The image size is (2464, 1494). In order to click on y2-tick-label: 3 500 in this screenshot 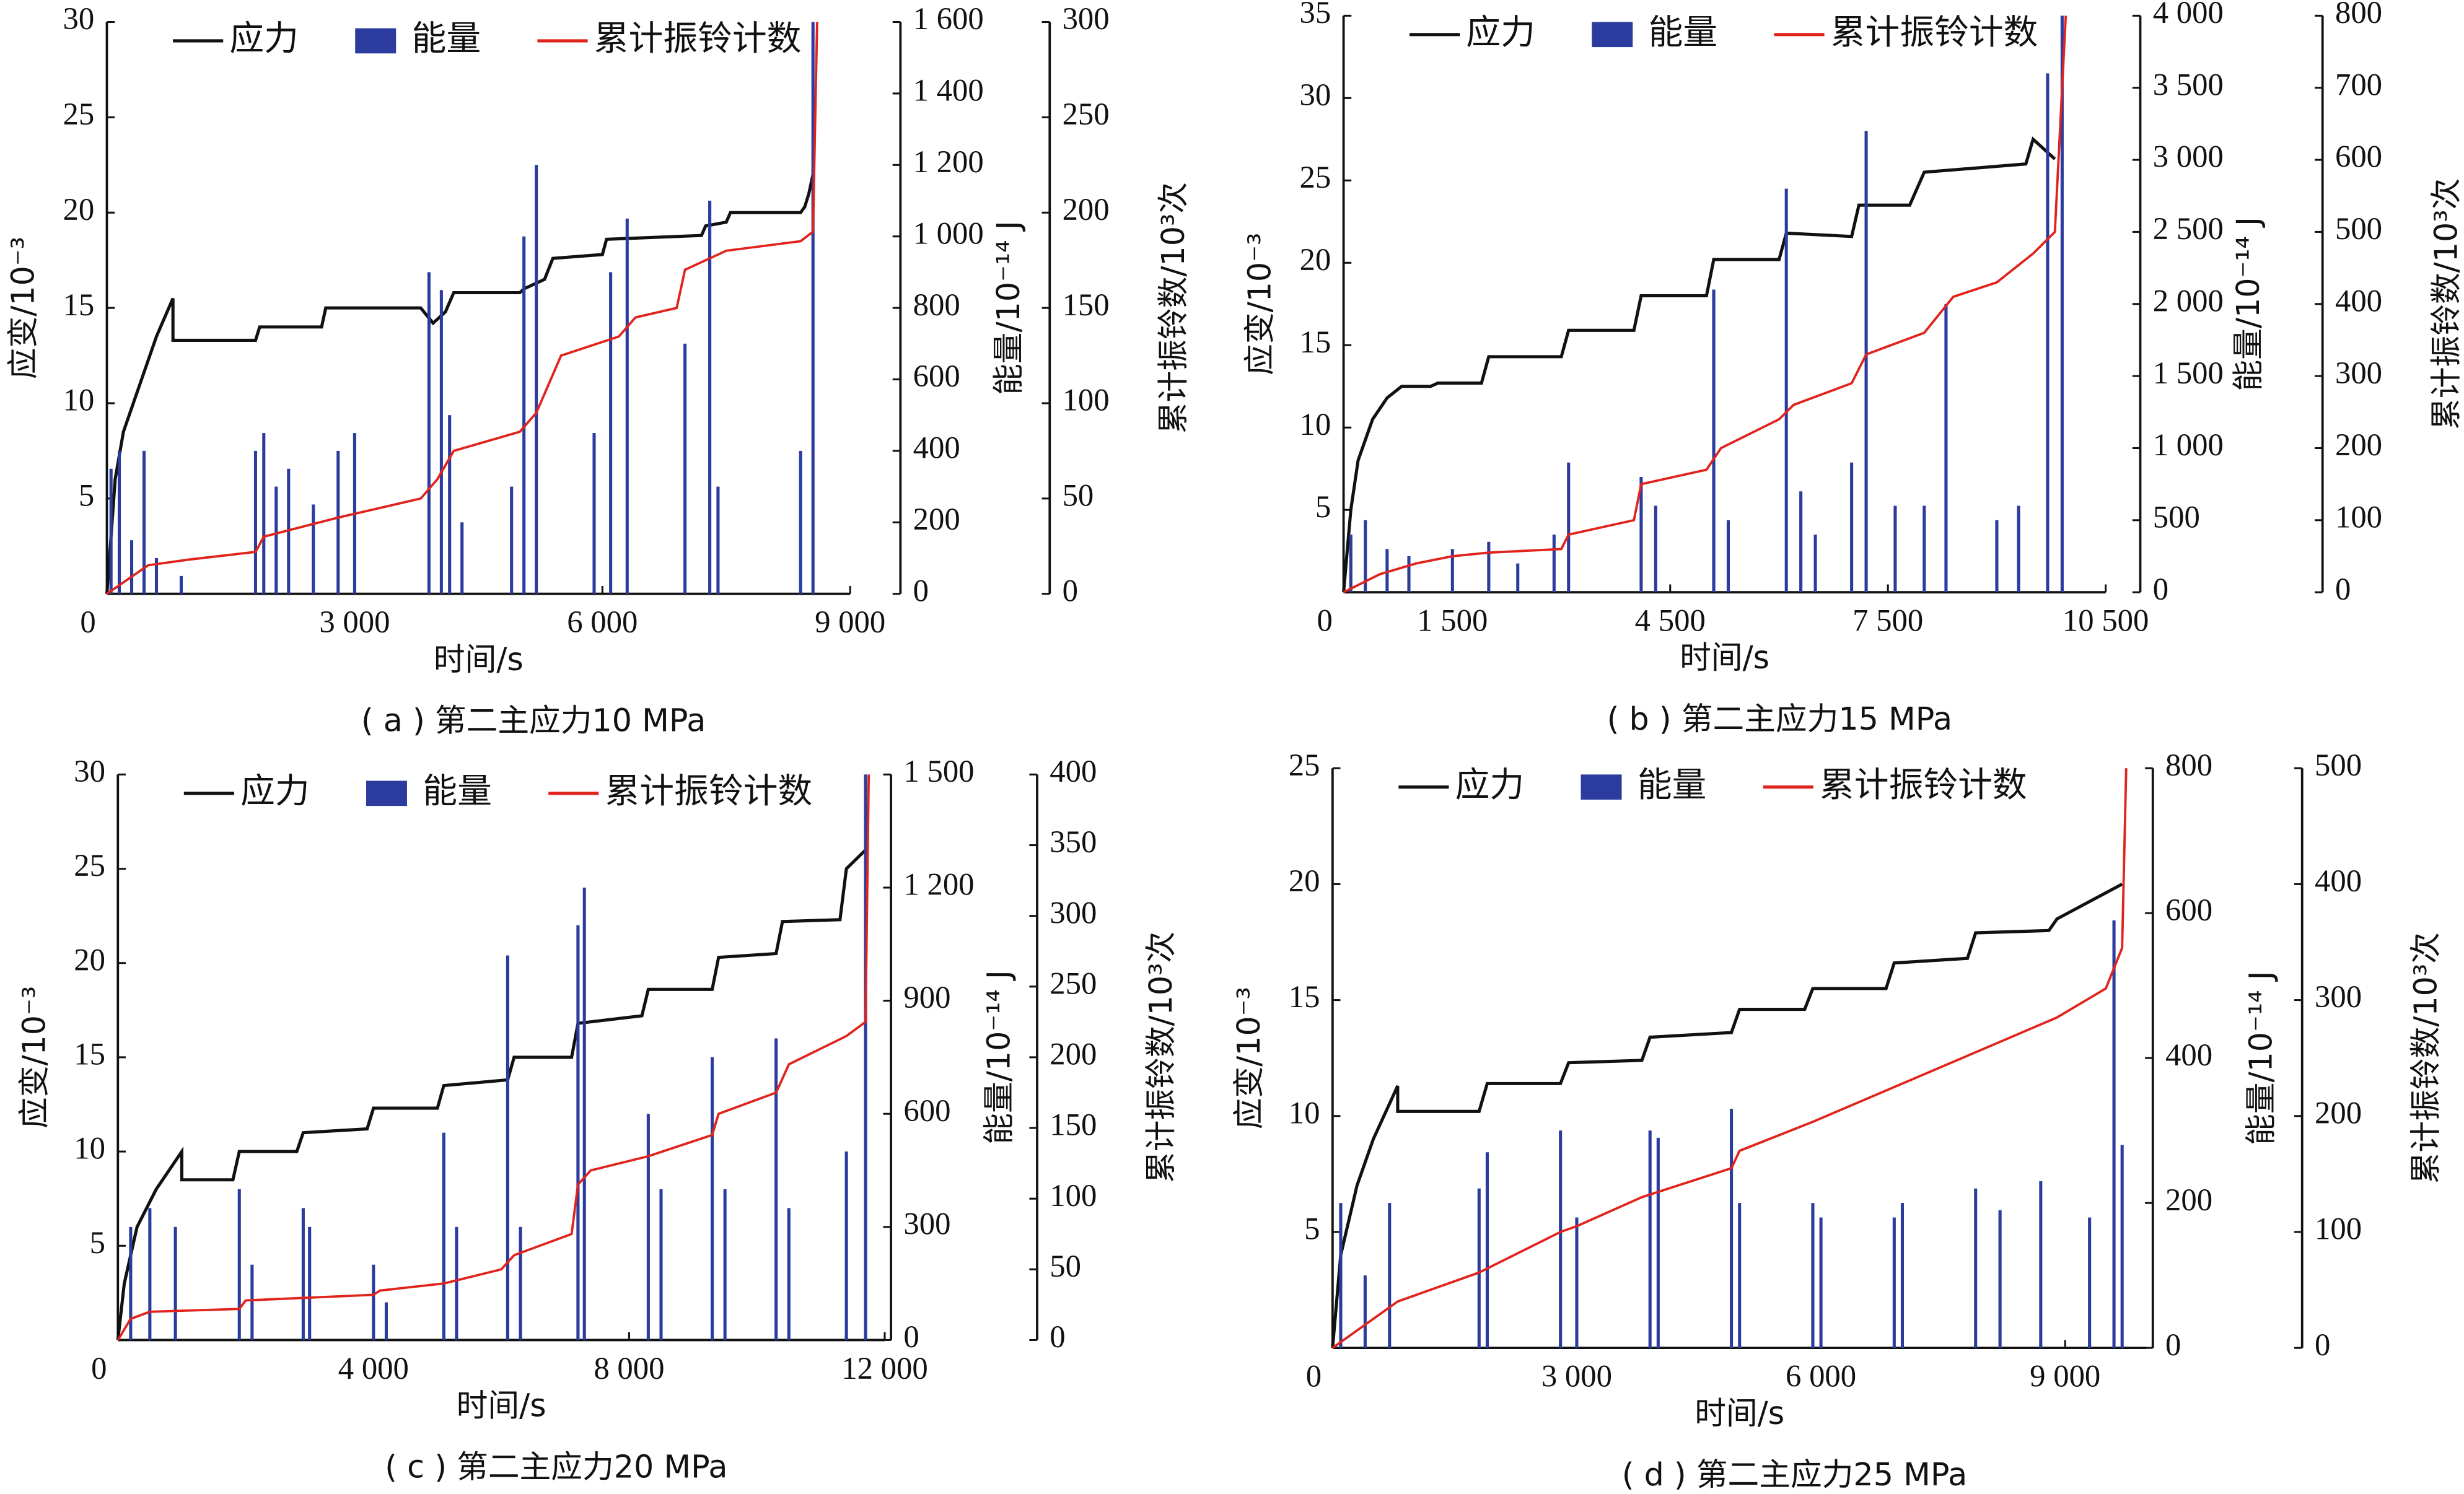, I will do `click(2188, 85)`.